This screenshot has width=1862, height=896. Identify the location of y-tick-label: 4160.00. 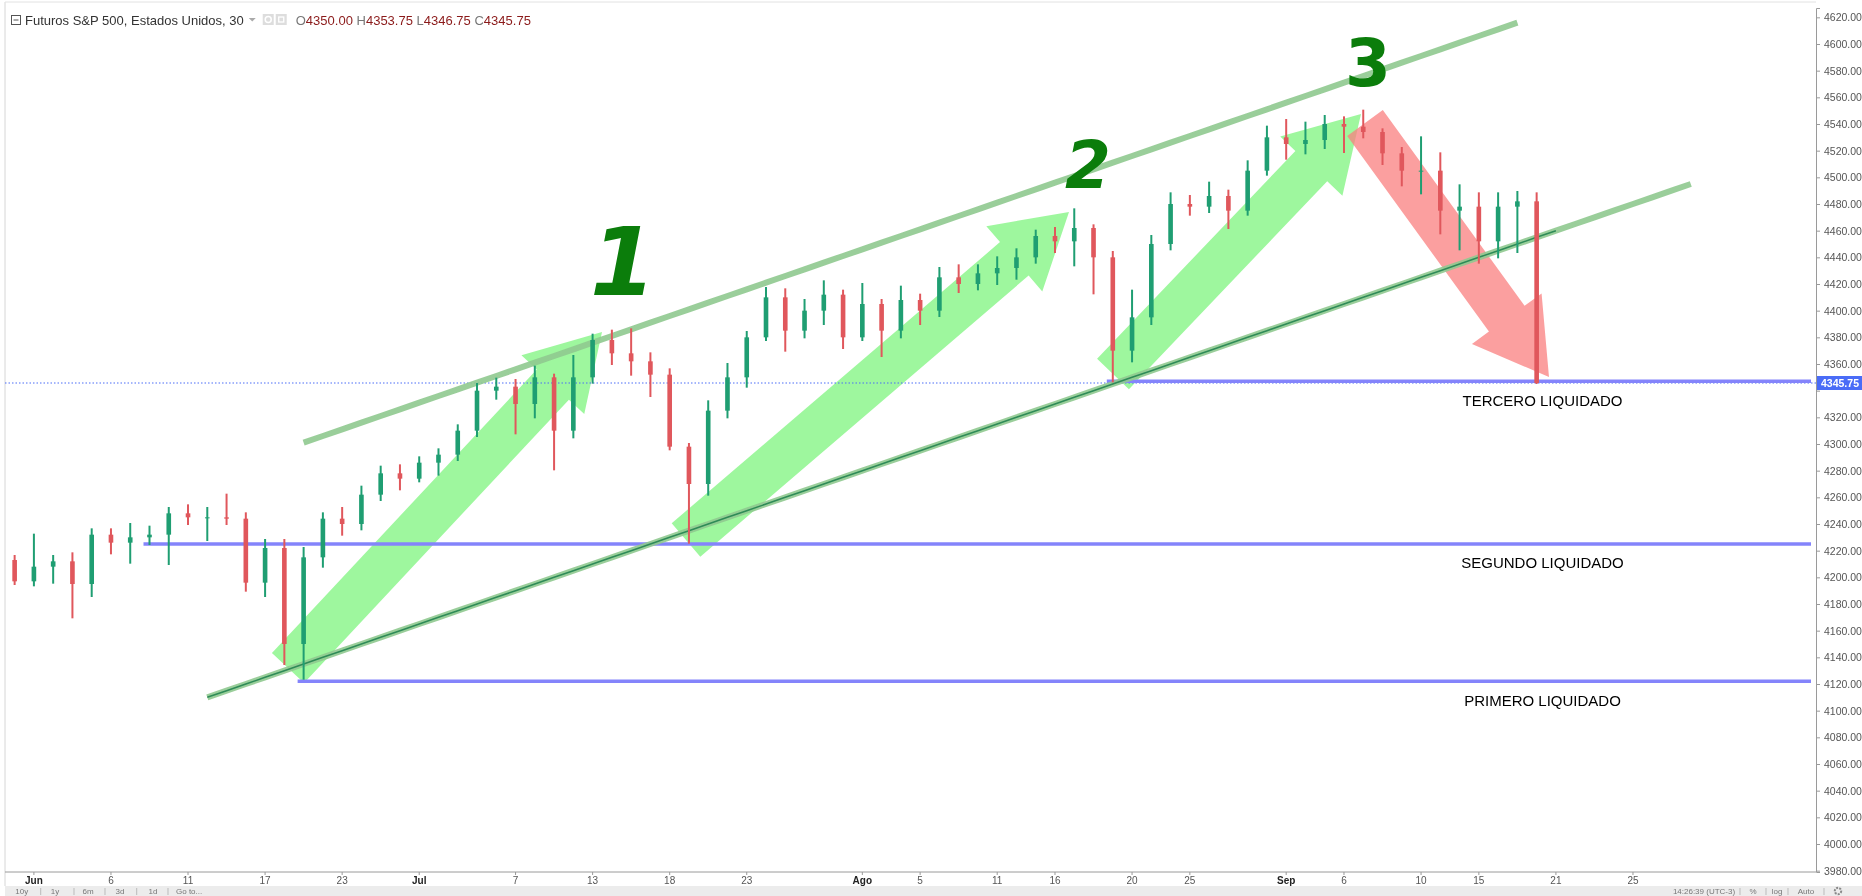
(1843, 630).